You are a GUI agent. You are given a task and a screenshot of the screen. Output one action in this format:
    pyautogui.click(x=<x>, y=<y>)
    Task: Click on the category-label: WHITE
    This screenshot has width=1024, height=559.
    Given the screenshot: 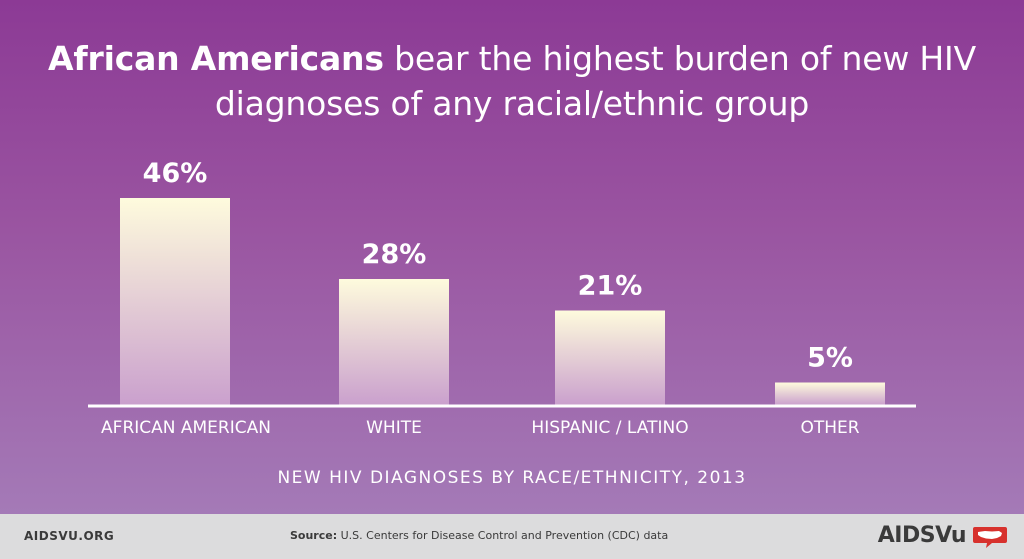 What is the action you would take?
    pyautogui.click(x=394, y=428)
    